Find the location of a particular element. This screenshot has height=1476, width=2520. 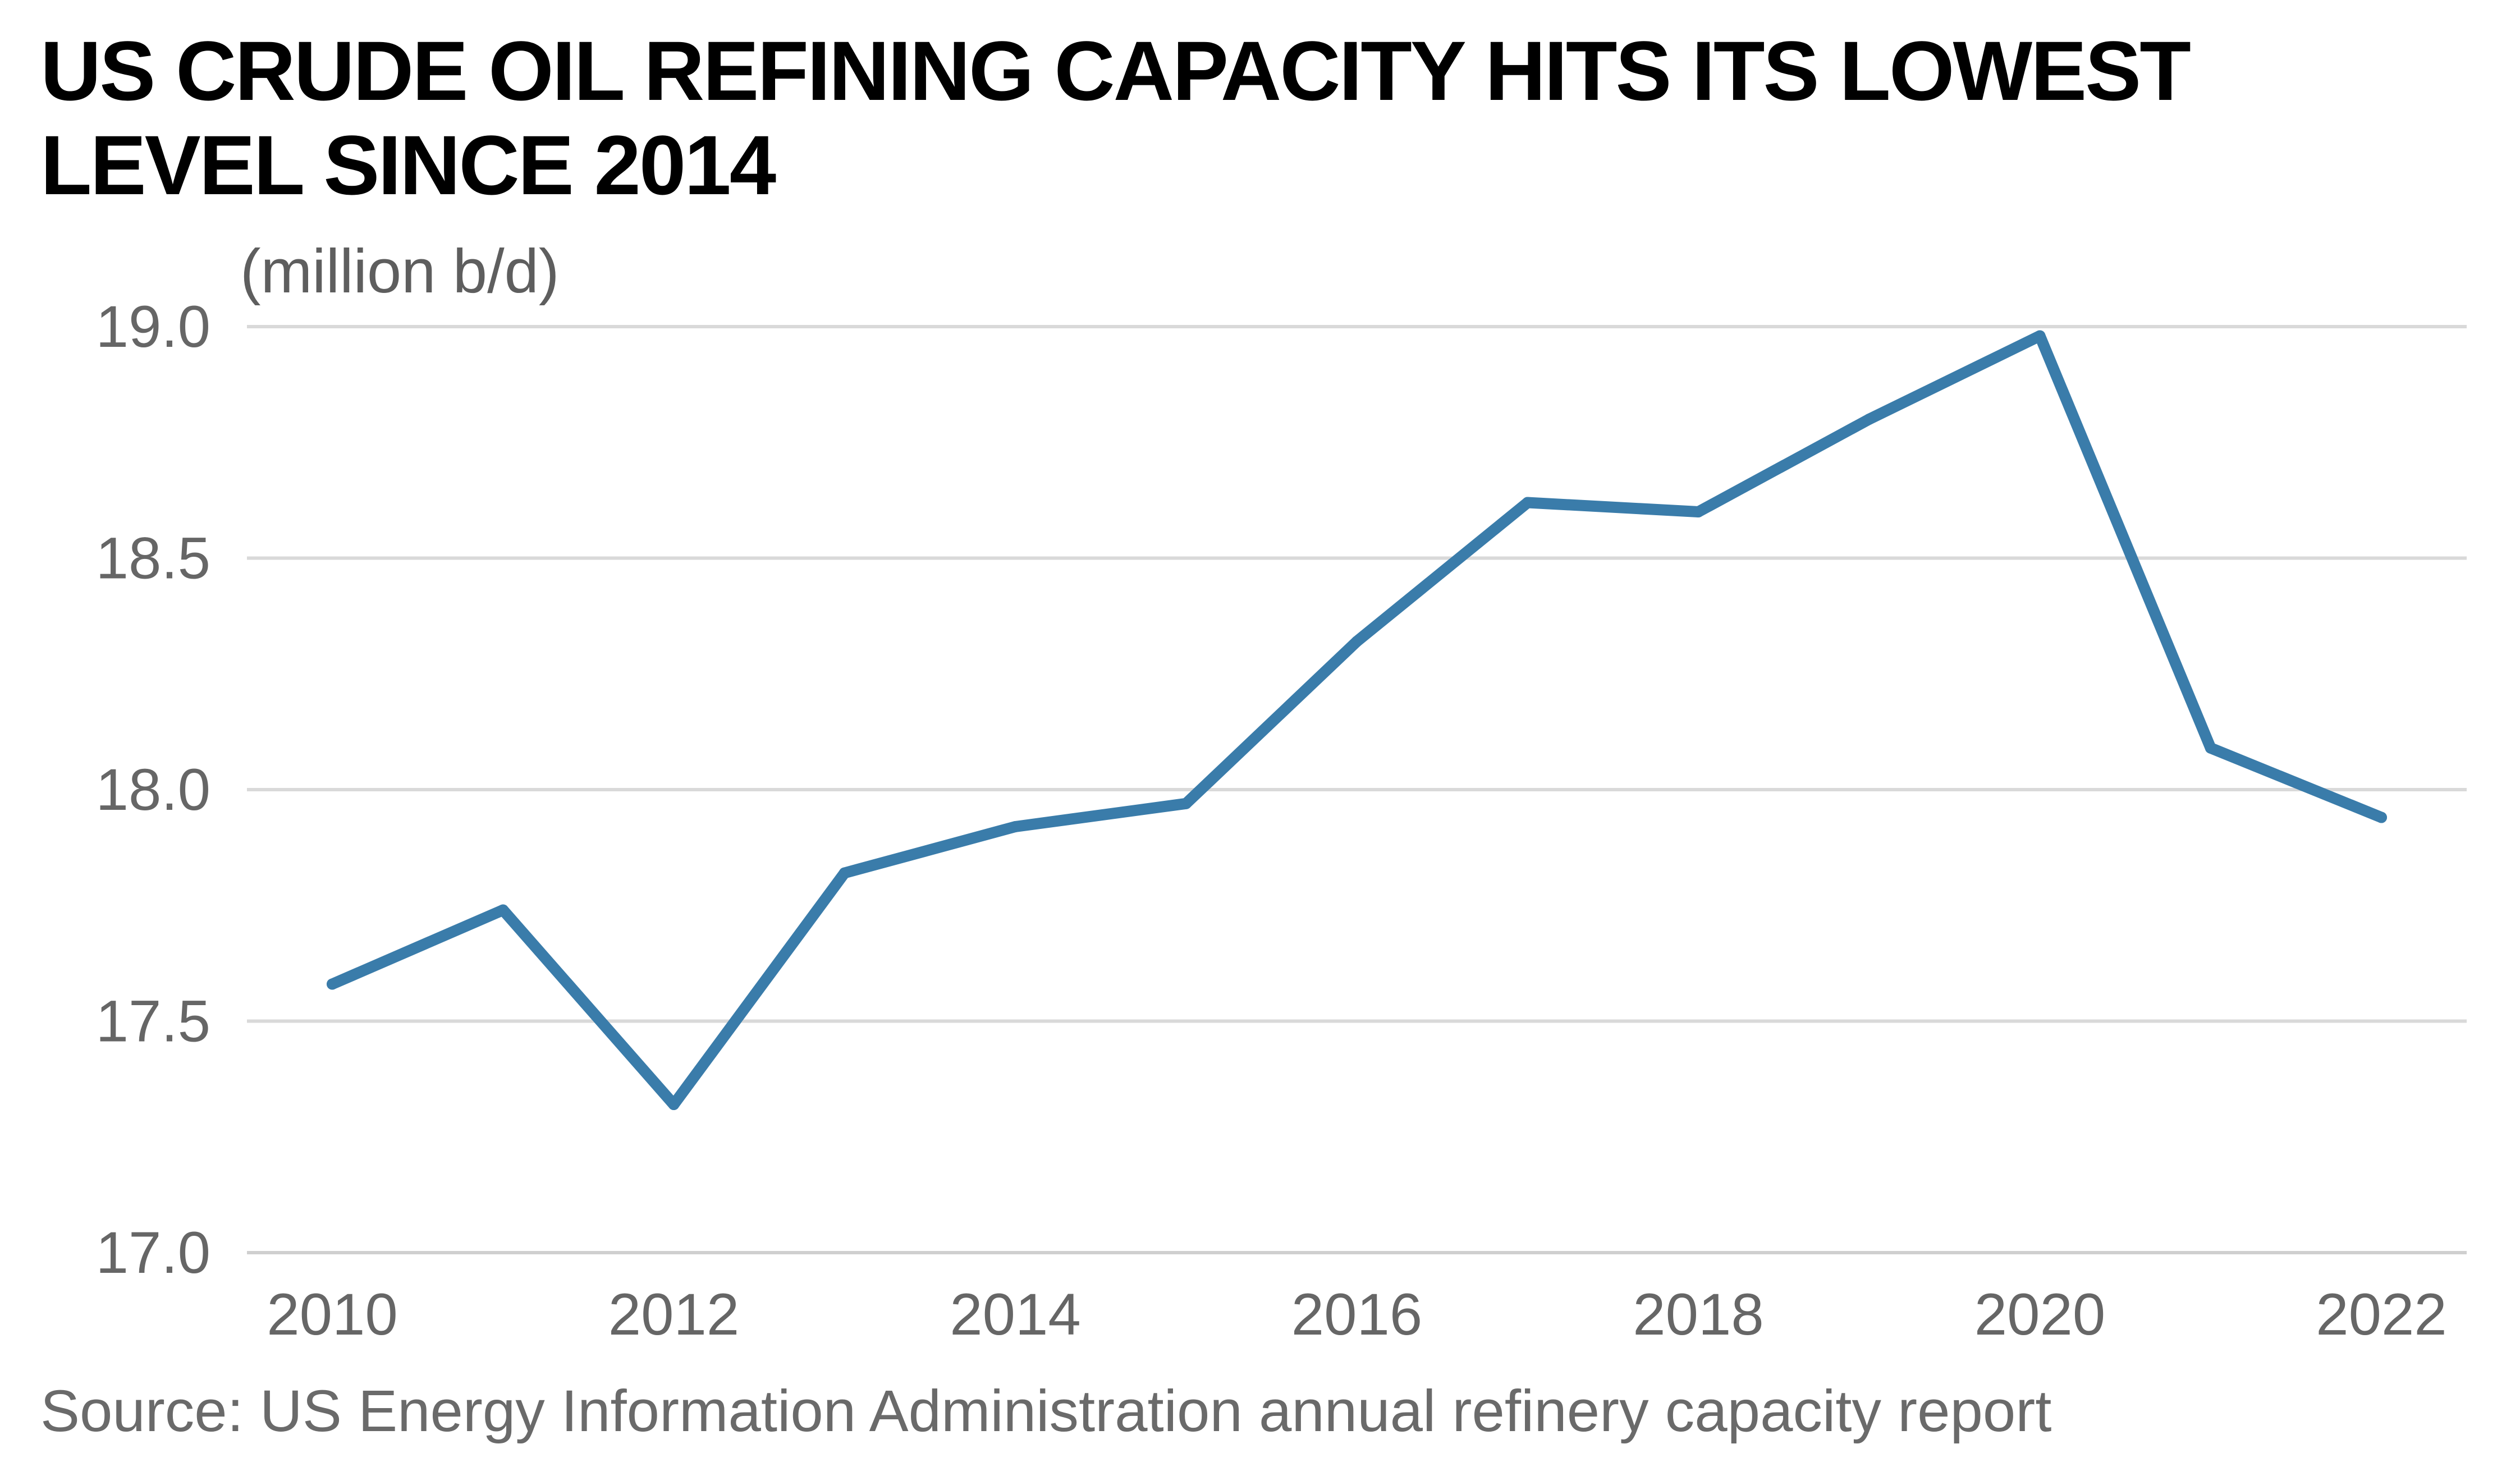

y-tick-label: 18.5 is located at coordinates (153, 559).